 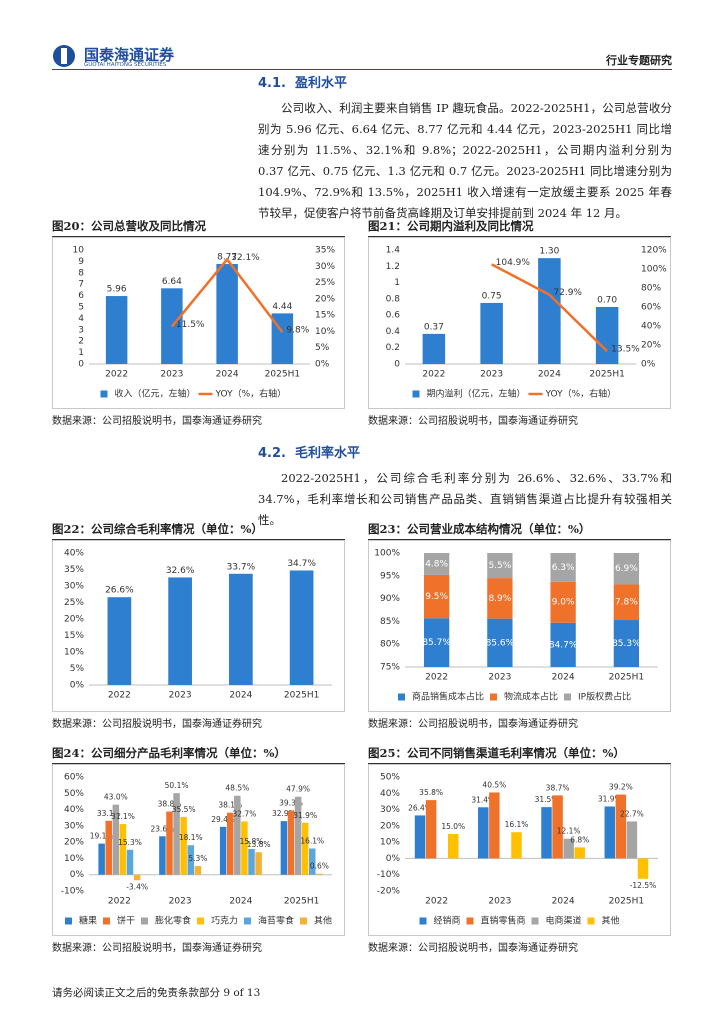 What do you see at coordinates (81, 308) in the screenshot?
I see `y-tick-label: 5` at bounding box center [81, 308].